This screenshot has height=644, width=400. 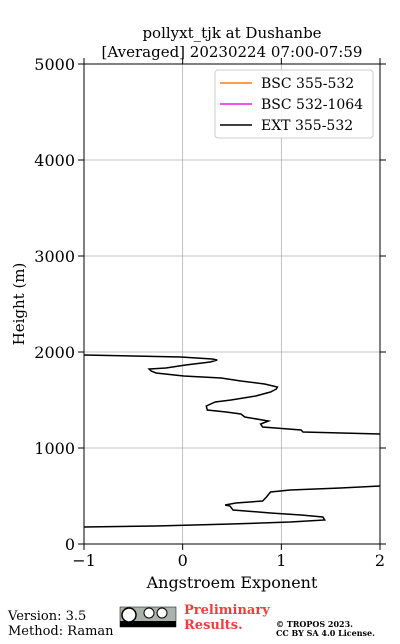 I want to click on y-tick-label: 1000, so click(x=54, y=448).